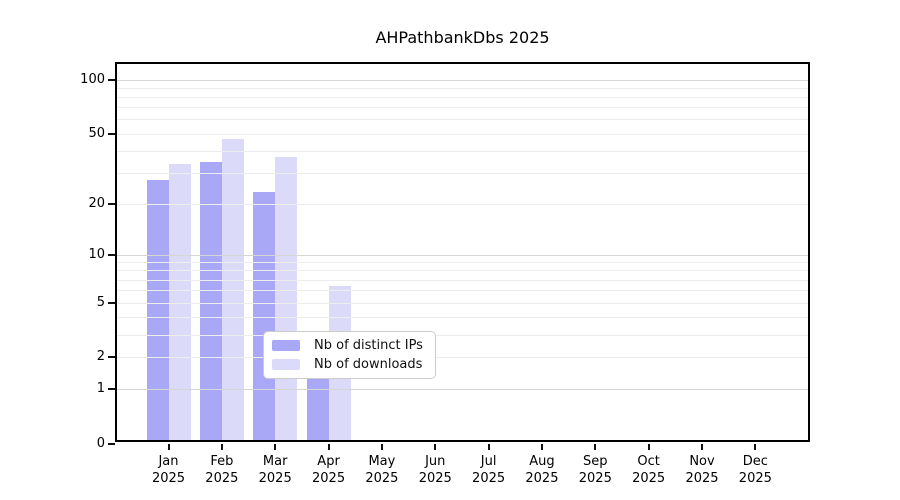 This screenshot has height=500, width=900. I want to click on x-tick-month: Dec, so click(755, 461).